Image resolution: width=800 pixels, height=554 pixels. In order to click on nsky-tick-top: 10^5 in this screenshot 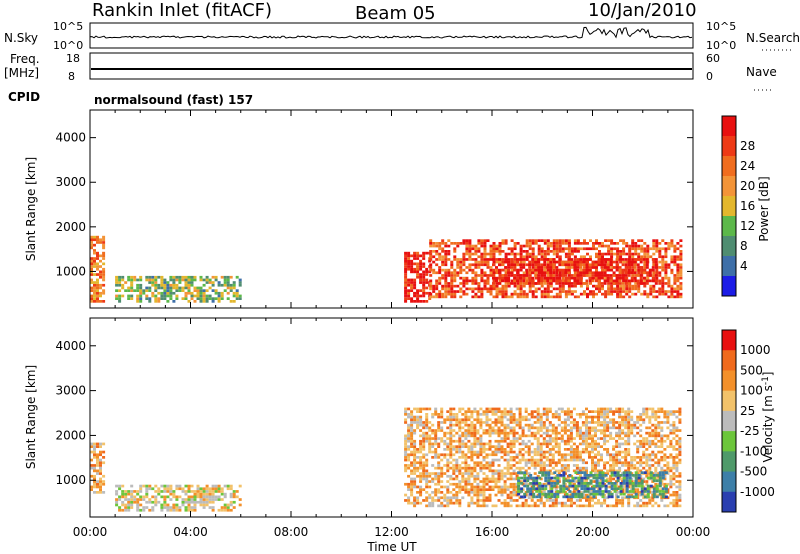, I will do `click(68, 26)`.